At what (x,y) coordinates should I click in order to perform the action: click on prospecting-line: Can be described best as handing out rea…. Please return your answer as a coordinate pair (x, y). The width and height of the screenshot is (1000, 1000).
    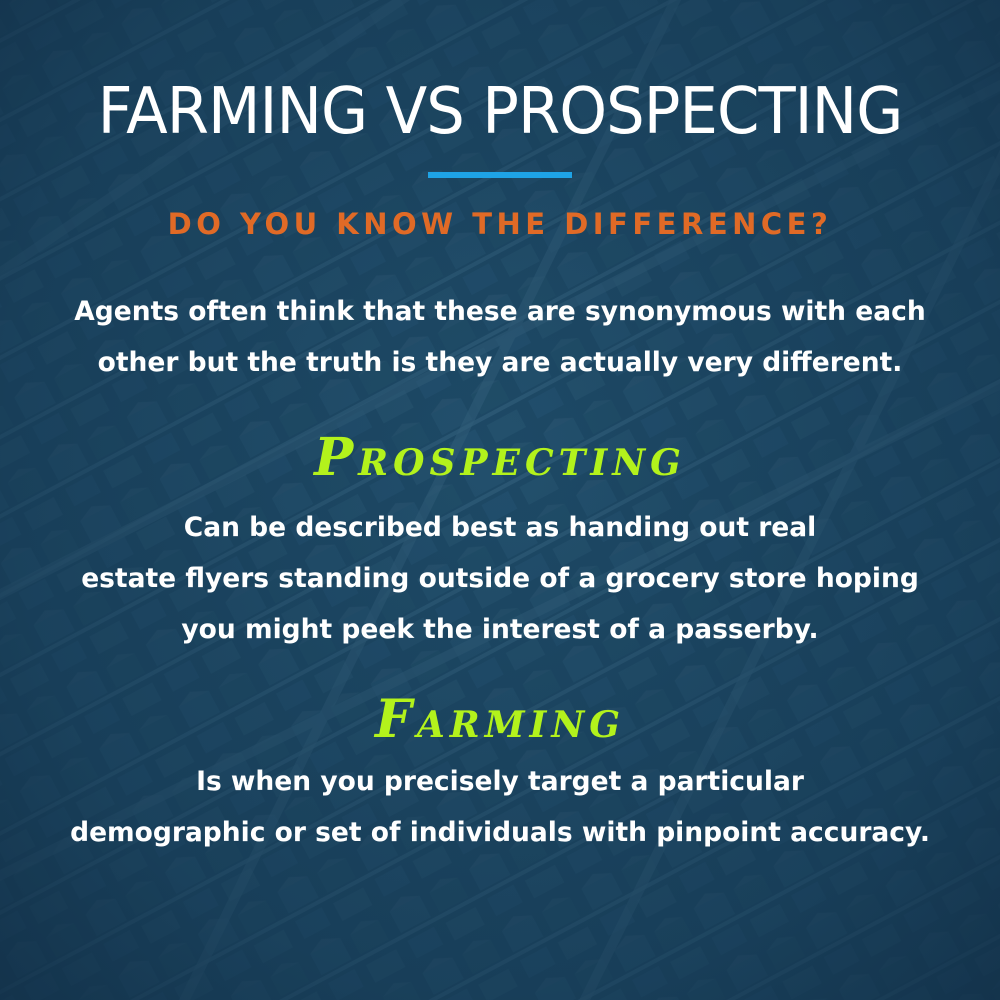
    Looking at the image, I should click on (500, 527).